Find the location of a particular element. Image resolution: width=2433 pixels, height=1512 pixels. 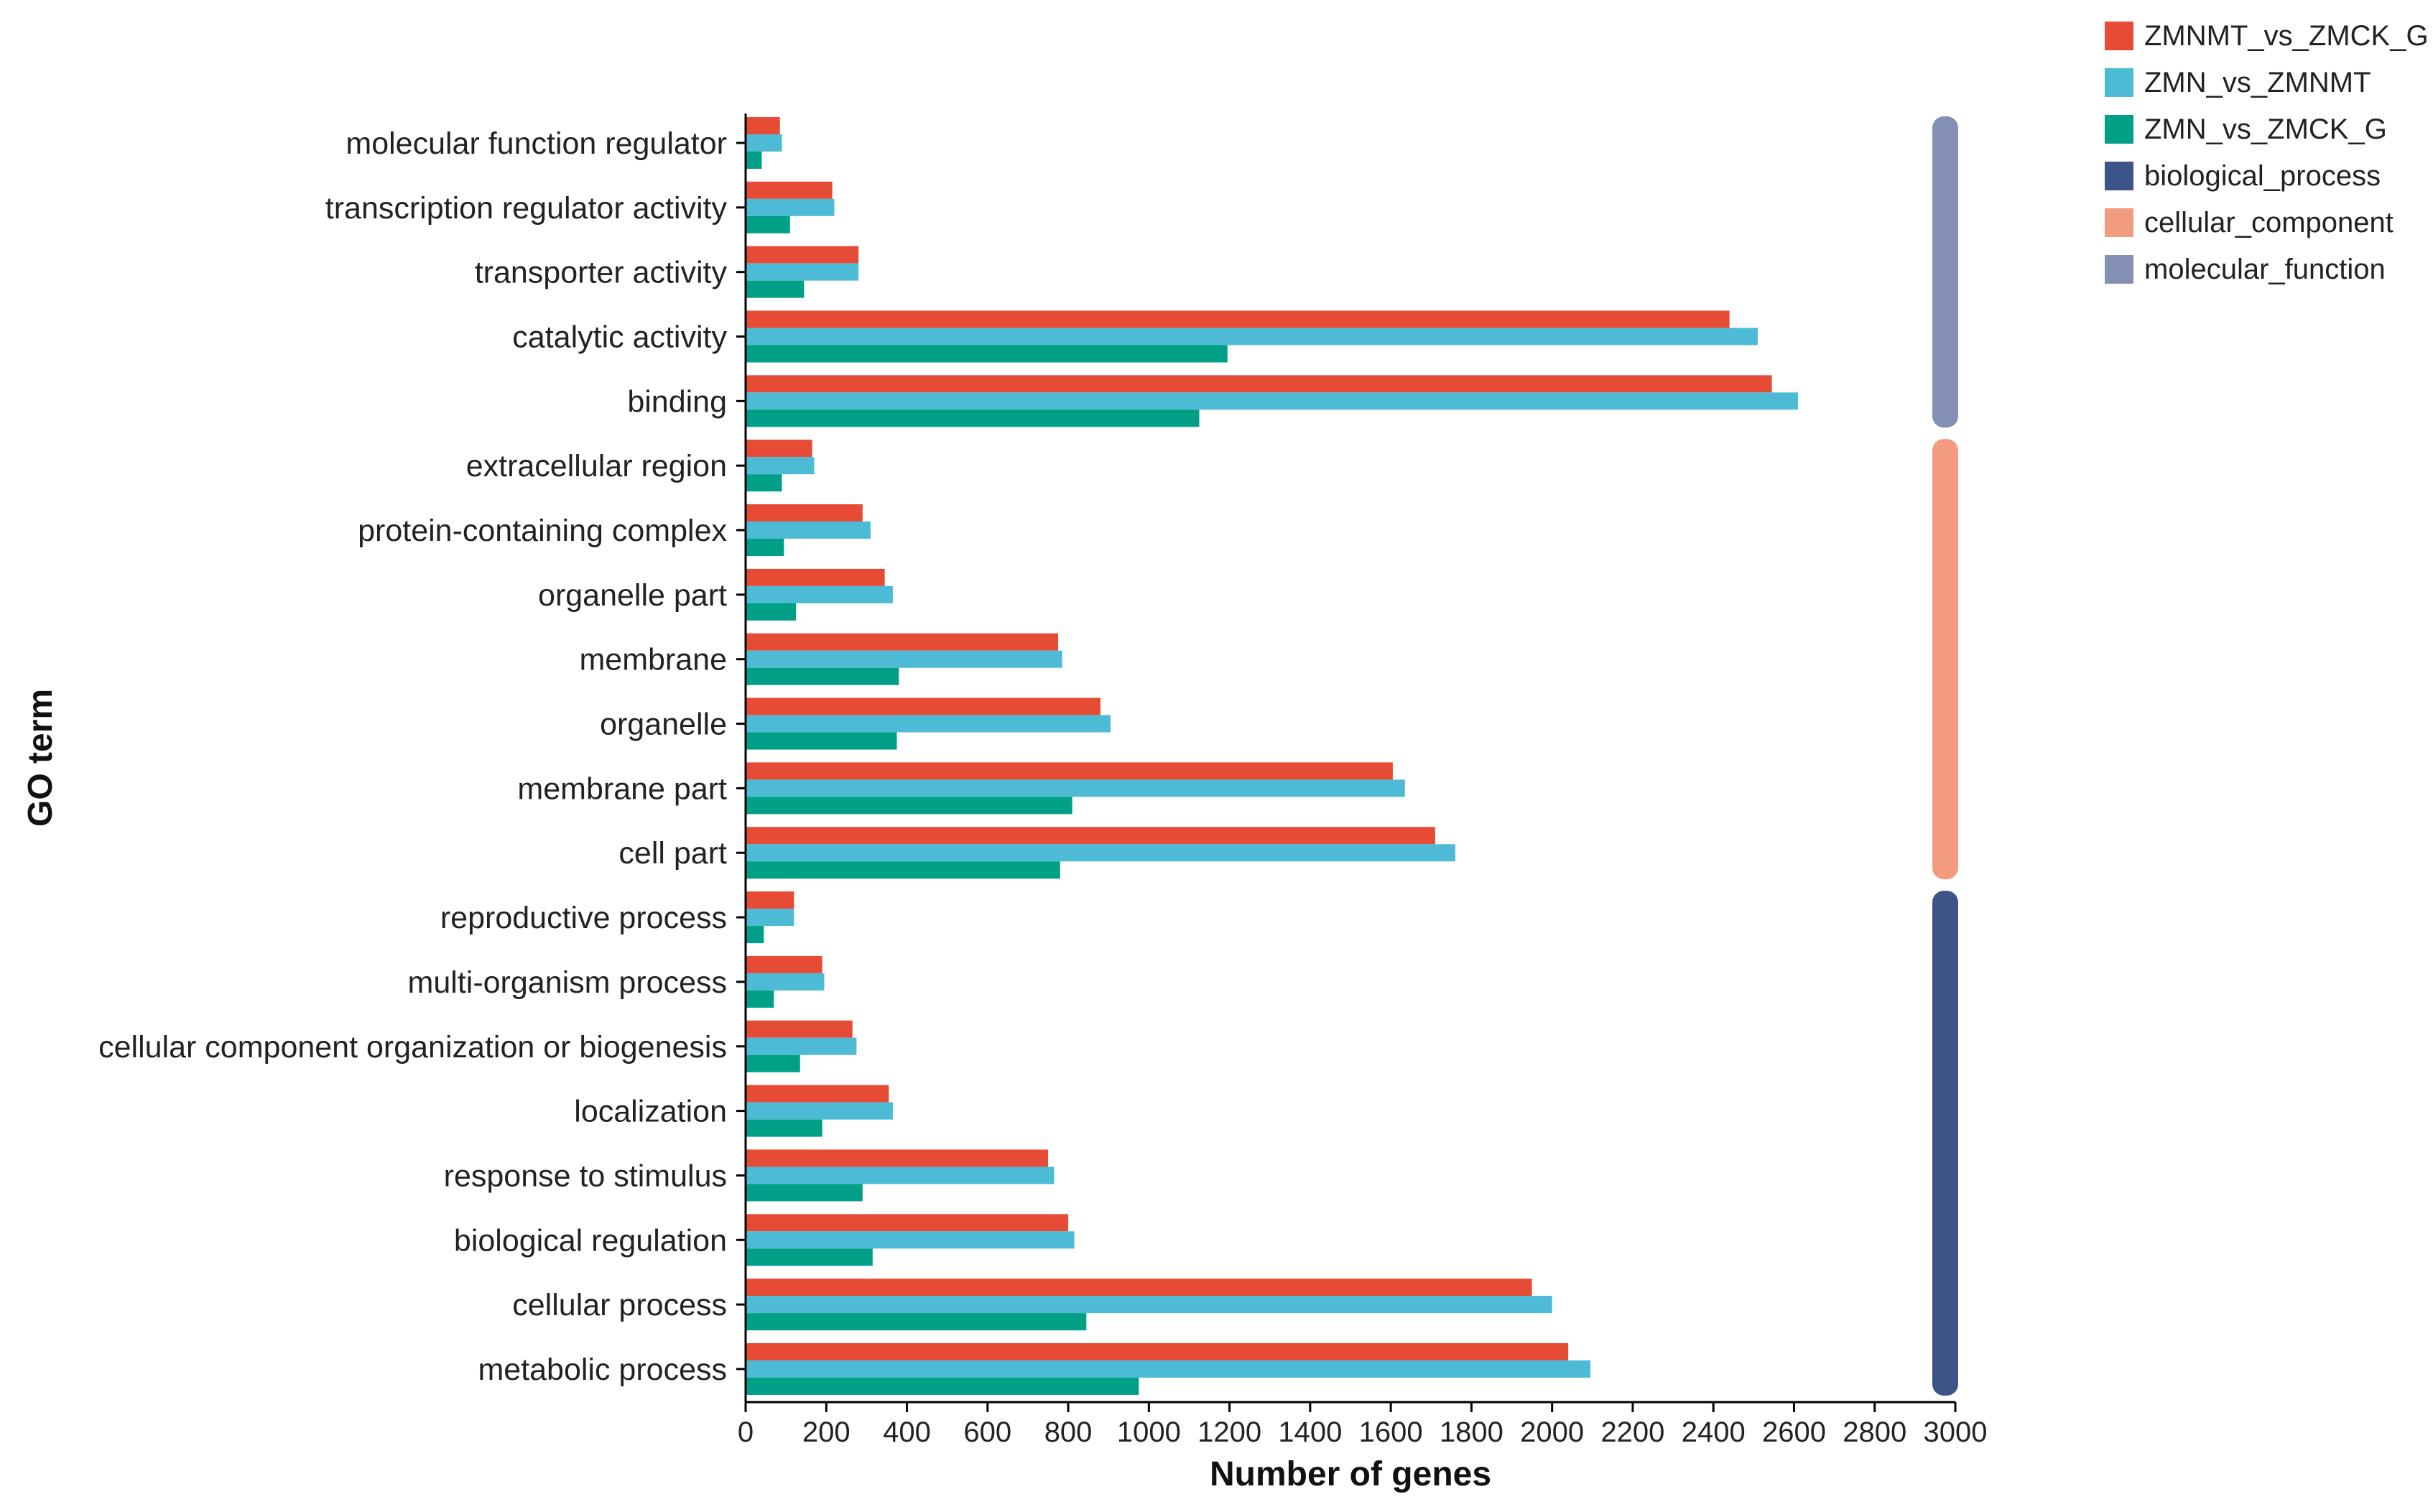

x-tick-label: 1200 is located at coordinates (1229, 1432).